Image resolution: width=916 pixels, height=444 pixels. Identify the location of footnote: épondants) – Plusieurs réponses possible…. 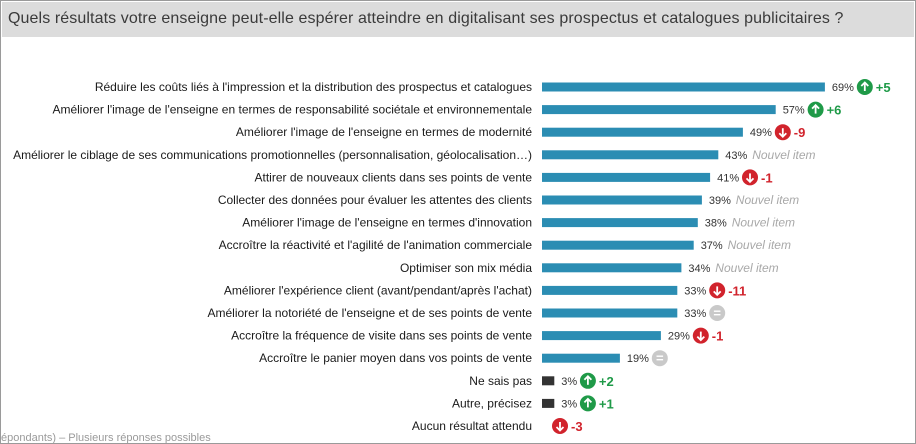
(106, 438).